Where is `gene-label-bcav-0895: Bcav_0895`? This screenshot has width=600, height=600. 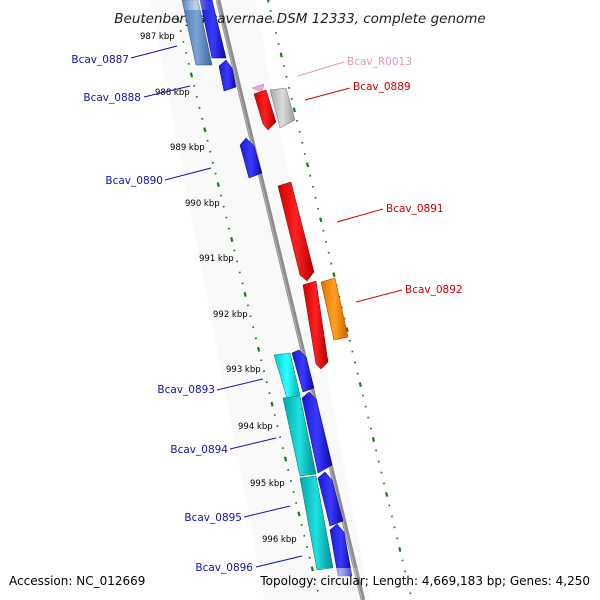 gene-label-bcav-0895: Bcav_0895 is located at coordinates (213, 518).